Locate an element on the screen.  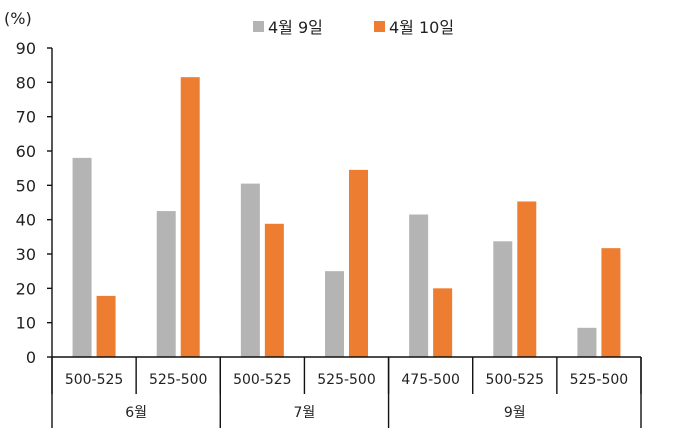
x-group-label: 6월 is located at coordinates (136, 413).